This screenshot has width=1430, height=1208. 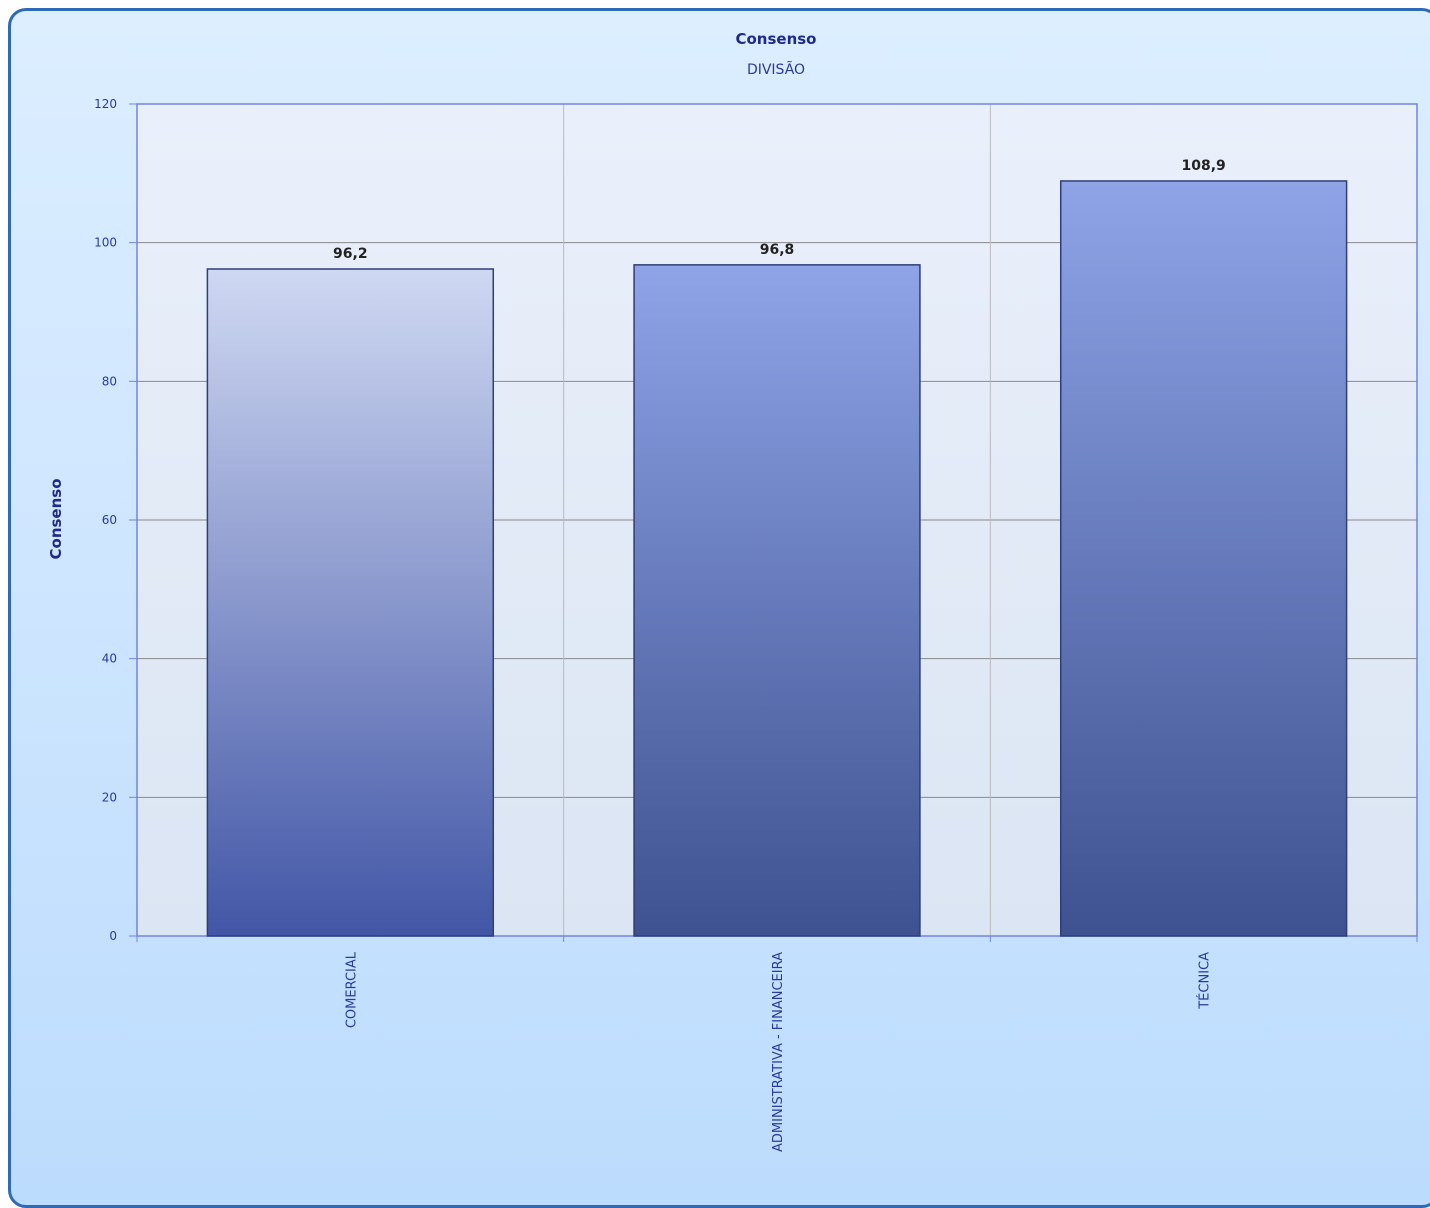 What do you see at coordinates (777, 250) in the screenshot?
I see `data-label: 96,8` at bounding box center [777, 250].